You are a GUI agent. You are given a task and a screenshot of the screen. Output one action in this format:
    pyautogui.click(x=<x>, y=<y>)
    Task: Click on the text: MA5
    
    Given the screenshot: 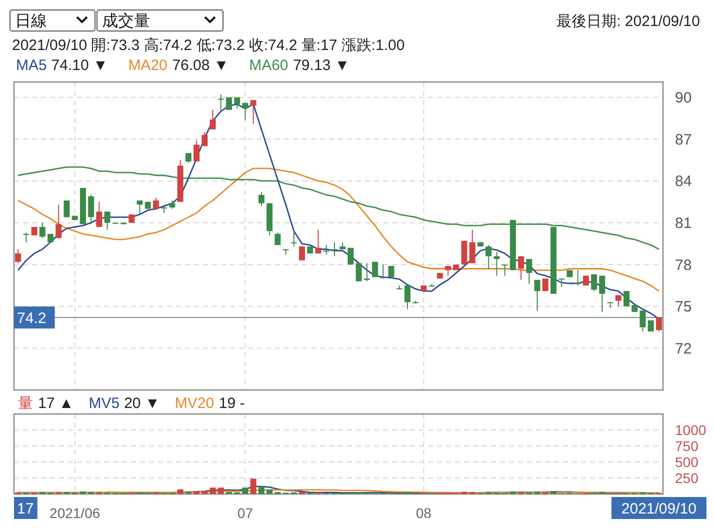 What is the action you would take?
    pyautogui.click(x=31, y=65)
    